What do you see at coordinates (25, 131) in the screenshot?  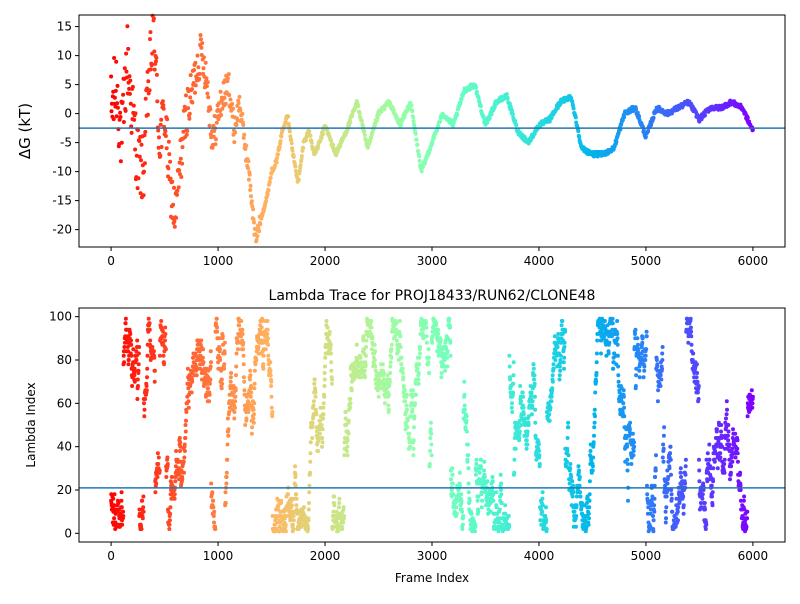 I see `dg-y-label: ΔG (kT)` at bounding box center [25, 131].